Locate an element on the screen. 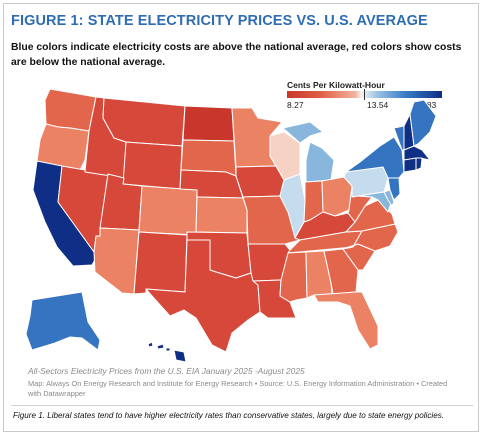 This screenshot has height=438, width=484. state-HI is located at coordinates (167, 352).